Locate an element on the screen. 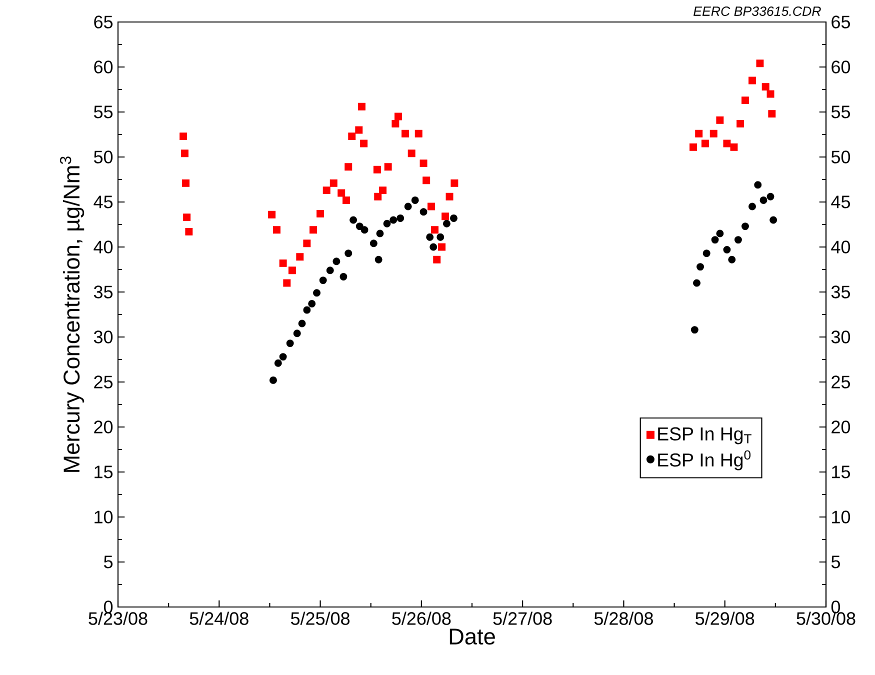  y-tick-label: 45 is located at coordinates (103, 202).